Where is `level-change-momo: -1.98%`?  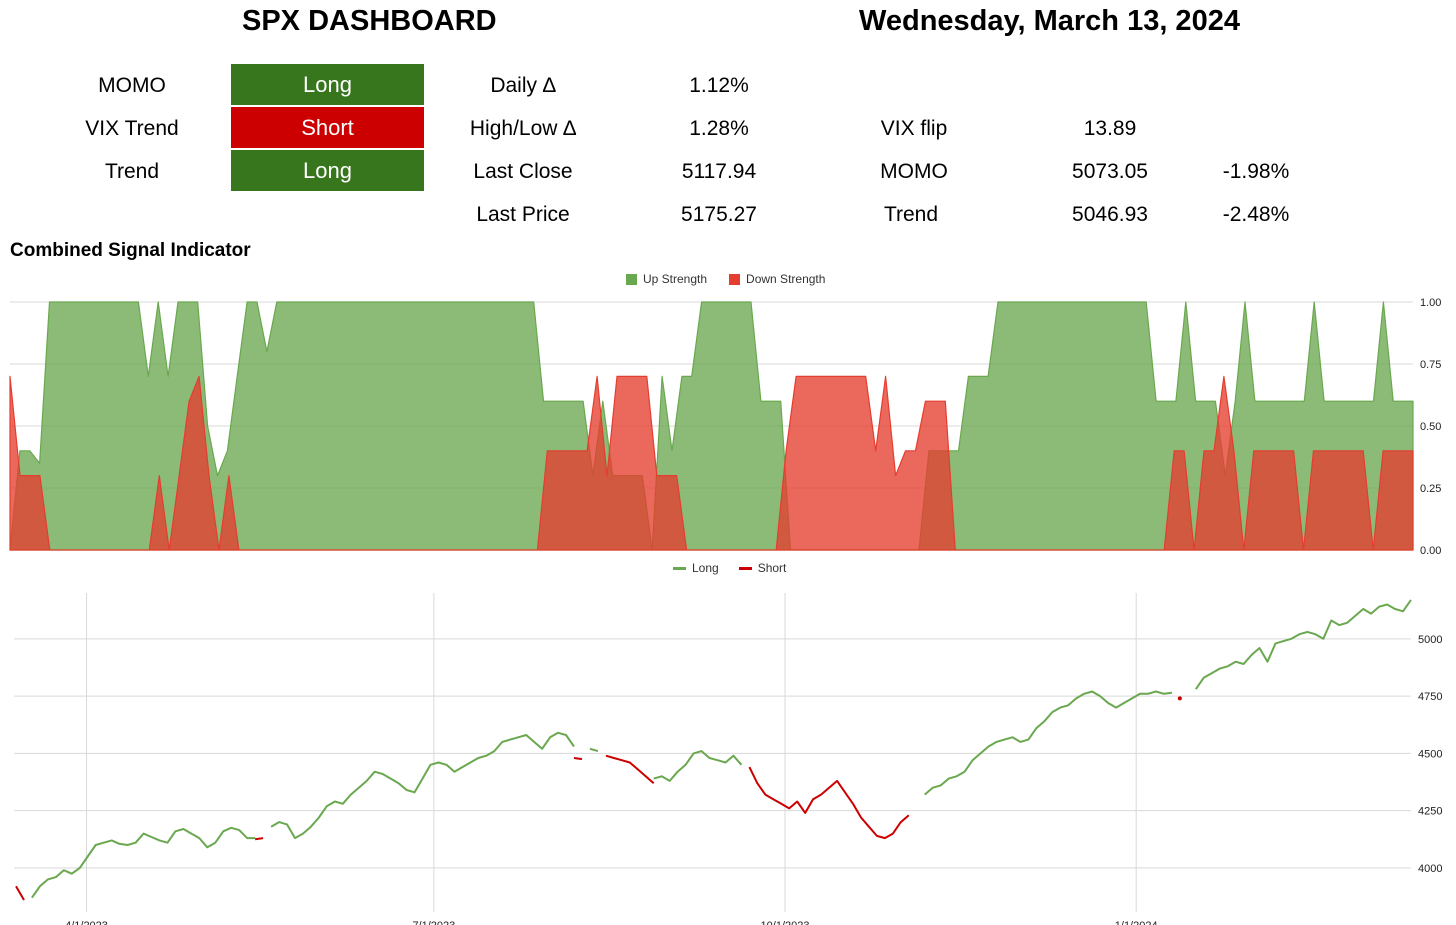 level-change-momo: -1.98% is located at coordinates (1256, 171).